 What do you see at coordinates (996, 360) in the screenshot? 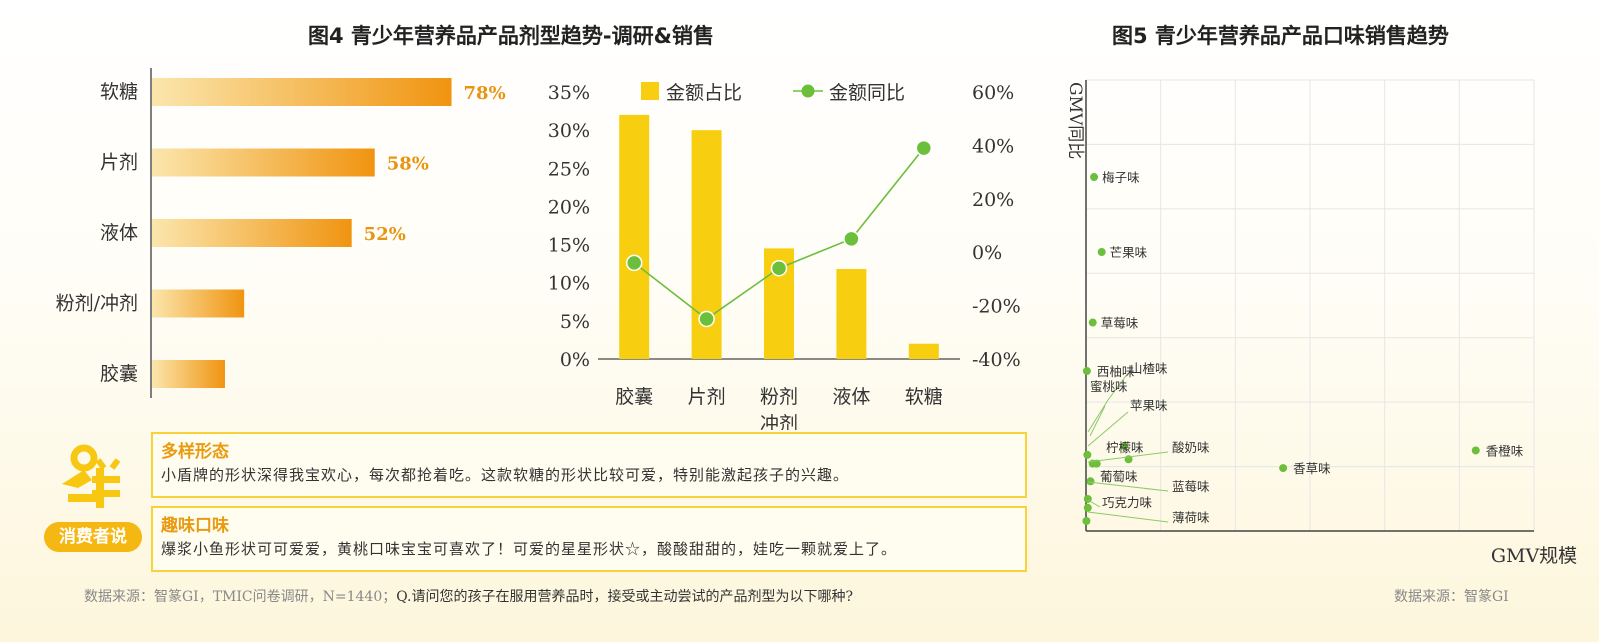
I see `combo-right-tick: -40%` at bounding box center [996, 360].